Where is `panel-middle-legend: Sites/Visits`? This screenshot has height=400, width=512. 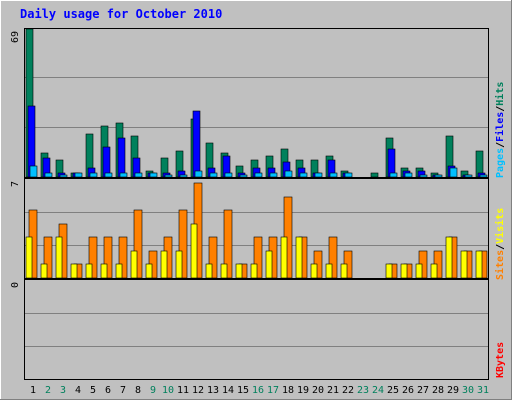
panel-middle-legend: Sites/Visits is located at coordinates (500, 244).